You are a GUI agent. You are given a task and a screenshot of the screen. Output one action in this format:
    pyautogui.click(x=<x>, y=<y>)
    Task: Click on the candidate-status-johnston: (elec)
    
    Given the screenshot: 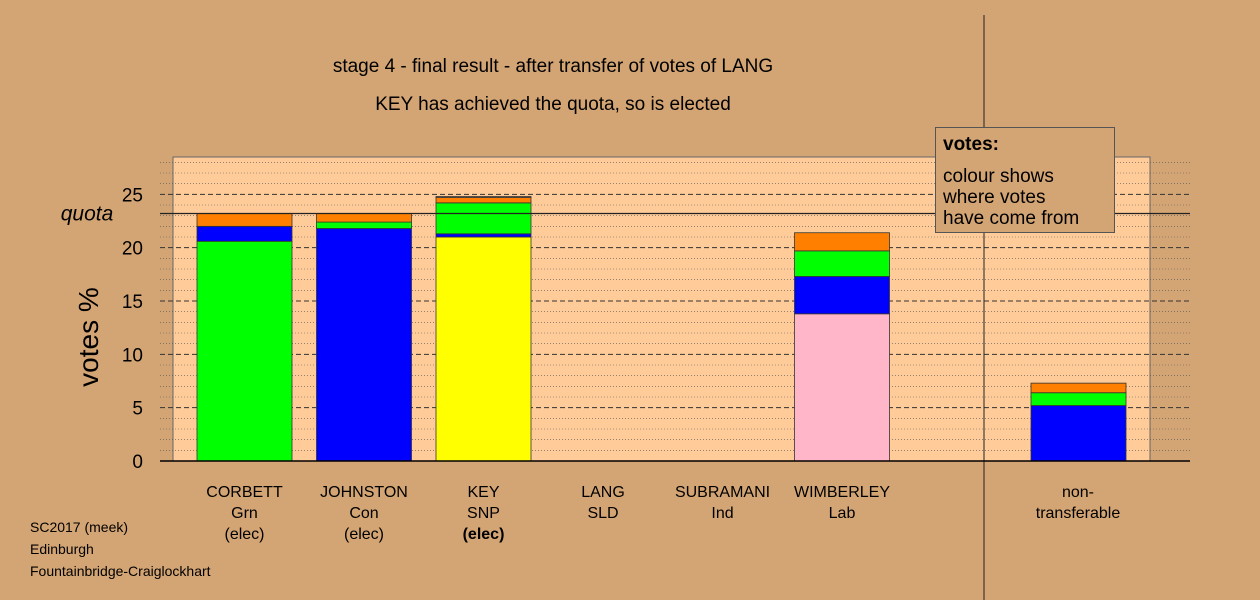 What is the action you would take?
    pyautogui.click(x=364, y=534)
    